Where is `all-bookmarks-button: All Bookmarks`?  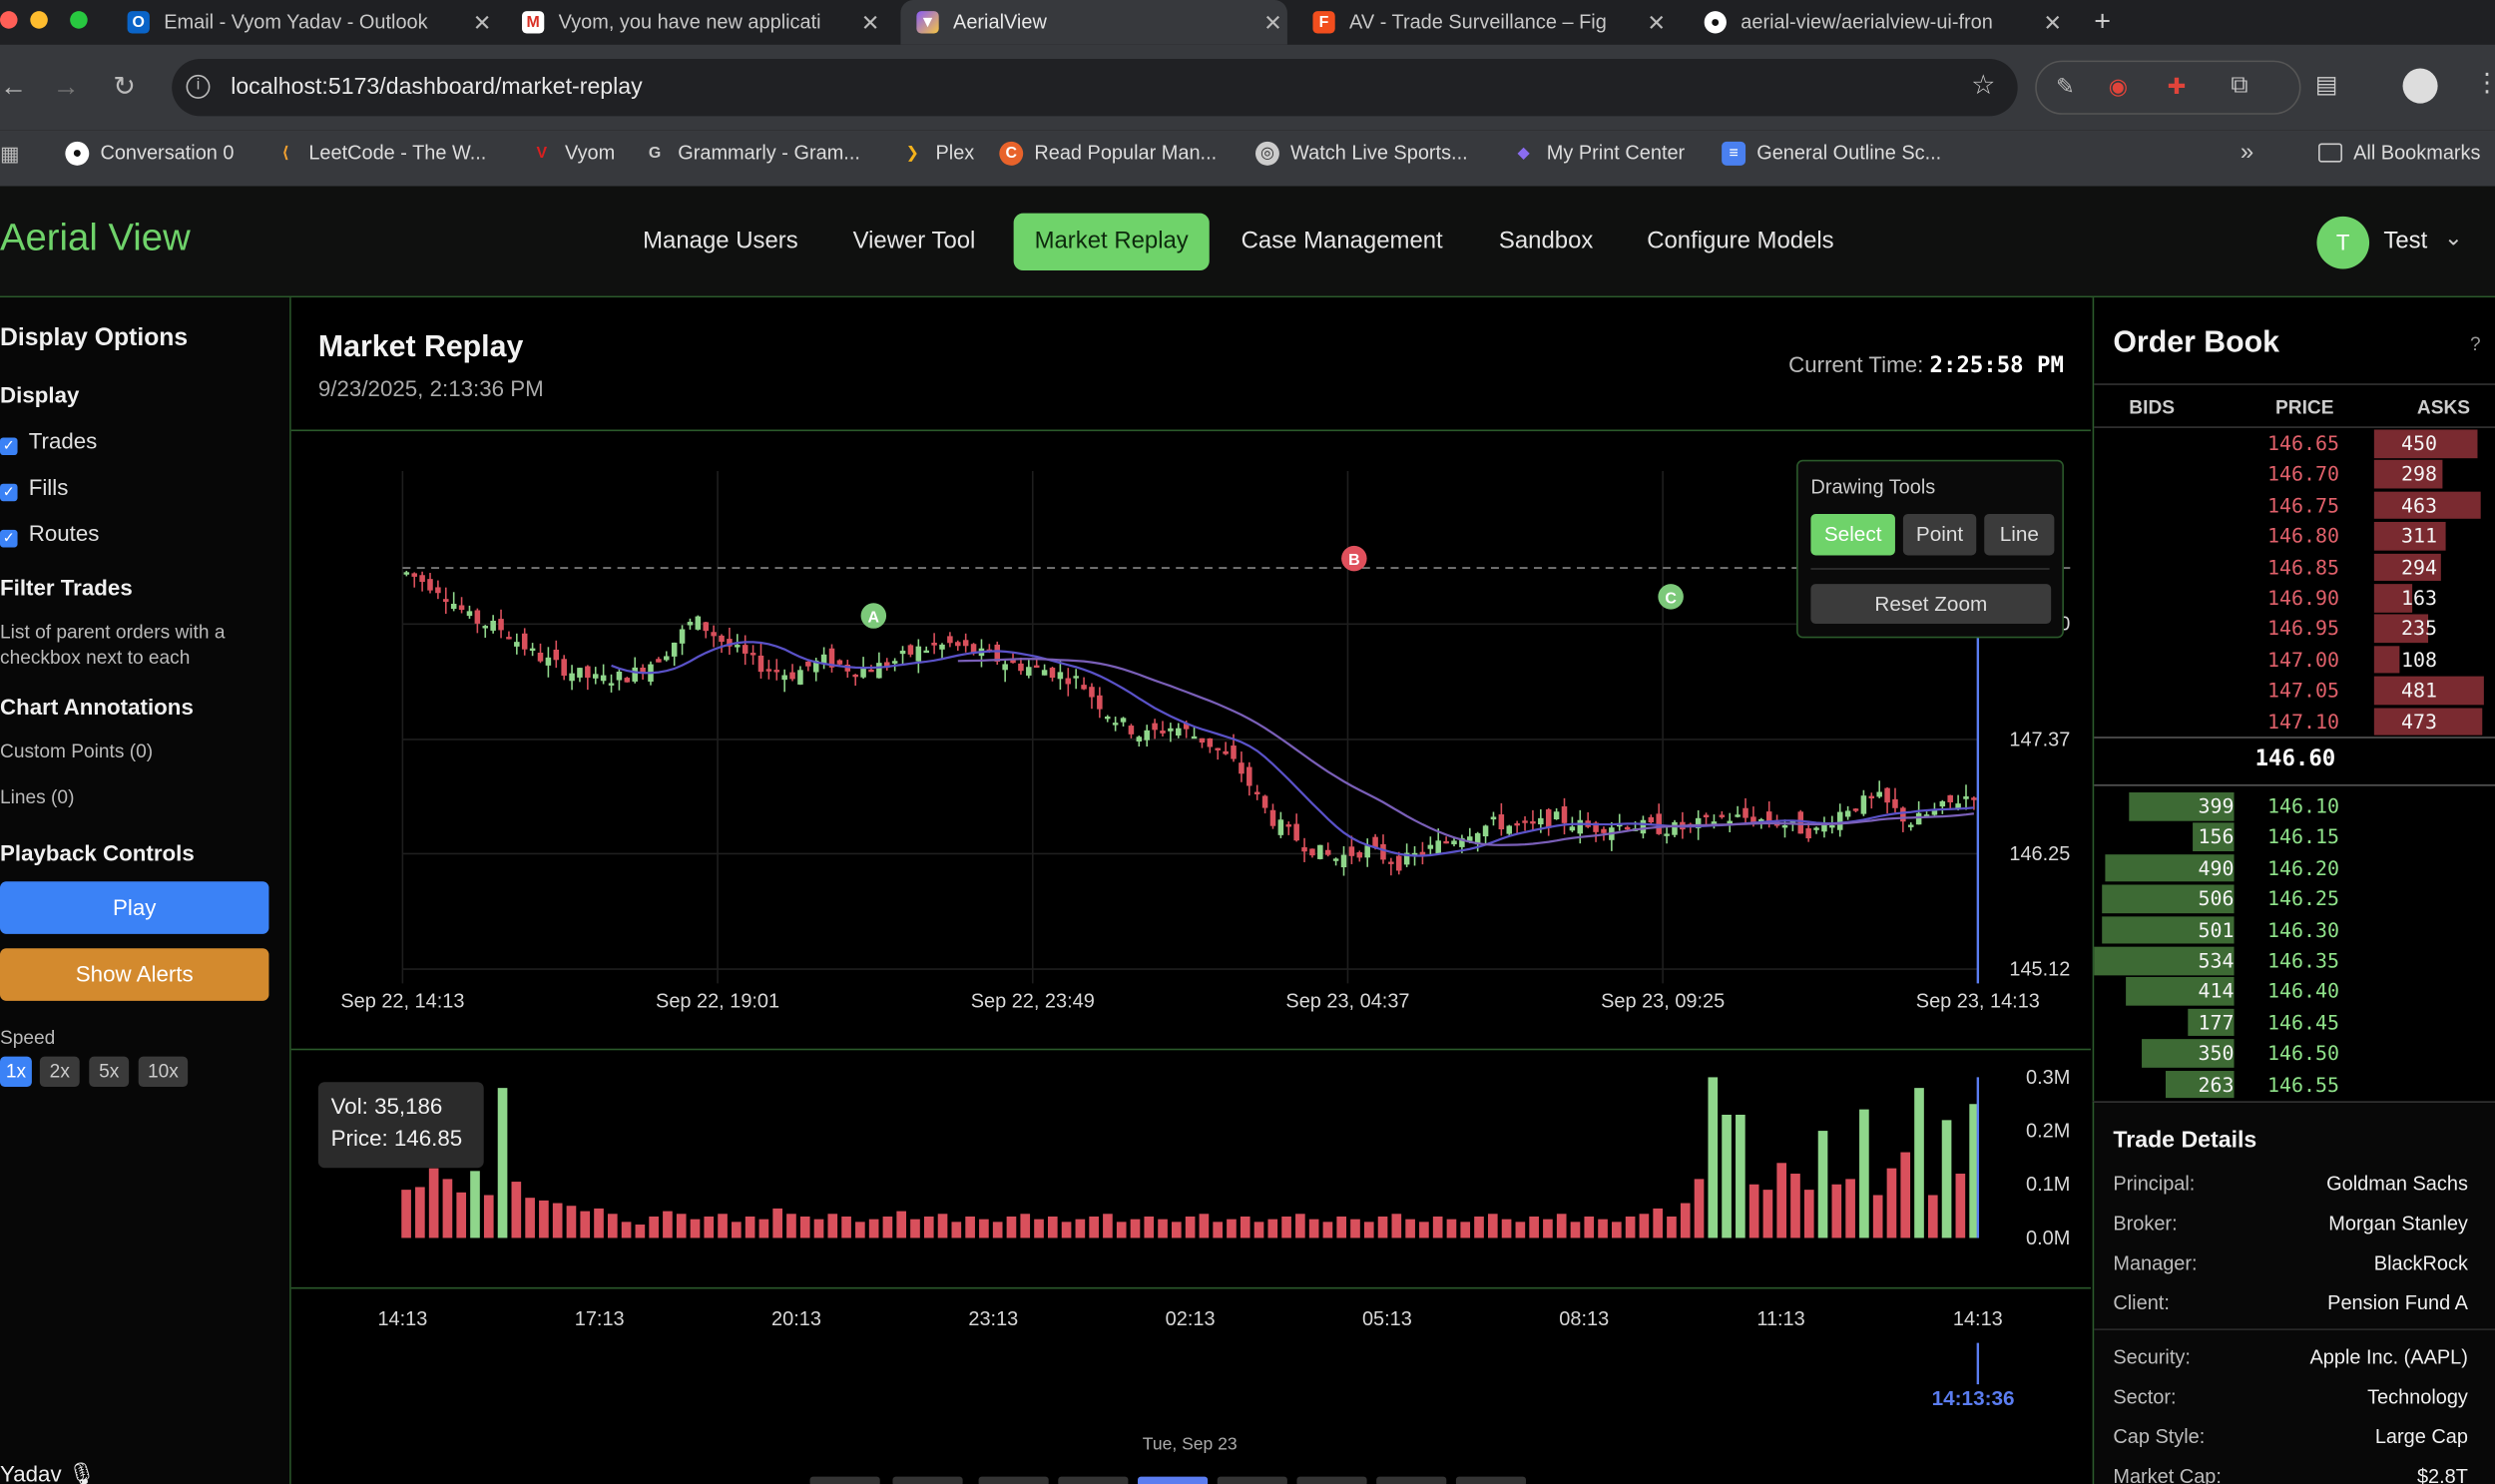
all-bookmarks-button: All Bookmarks is located at coordinates (2399, 153).